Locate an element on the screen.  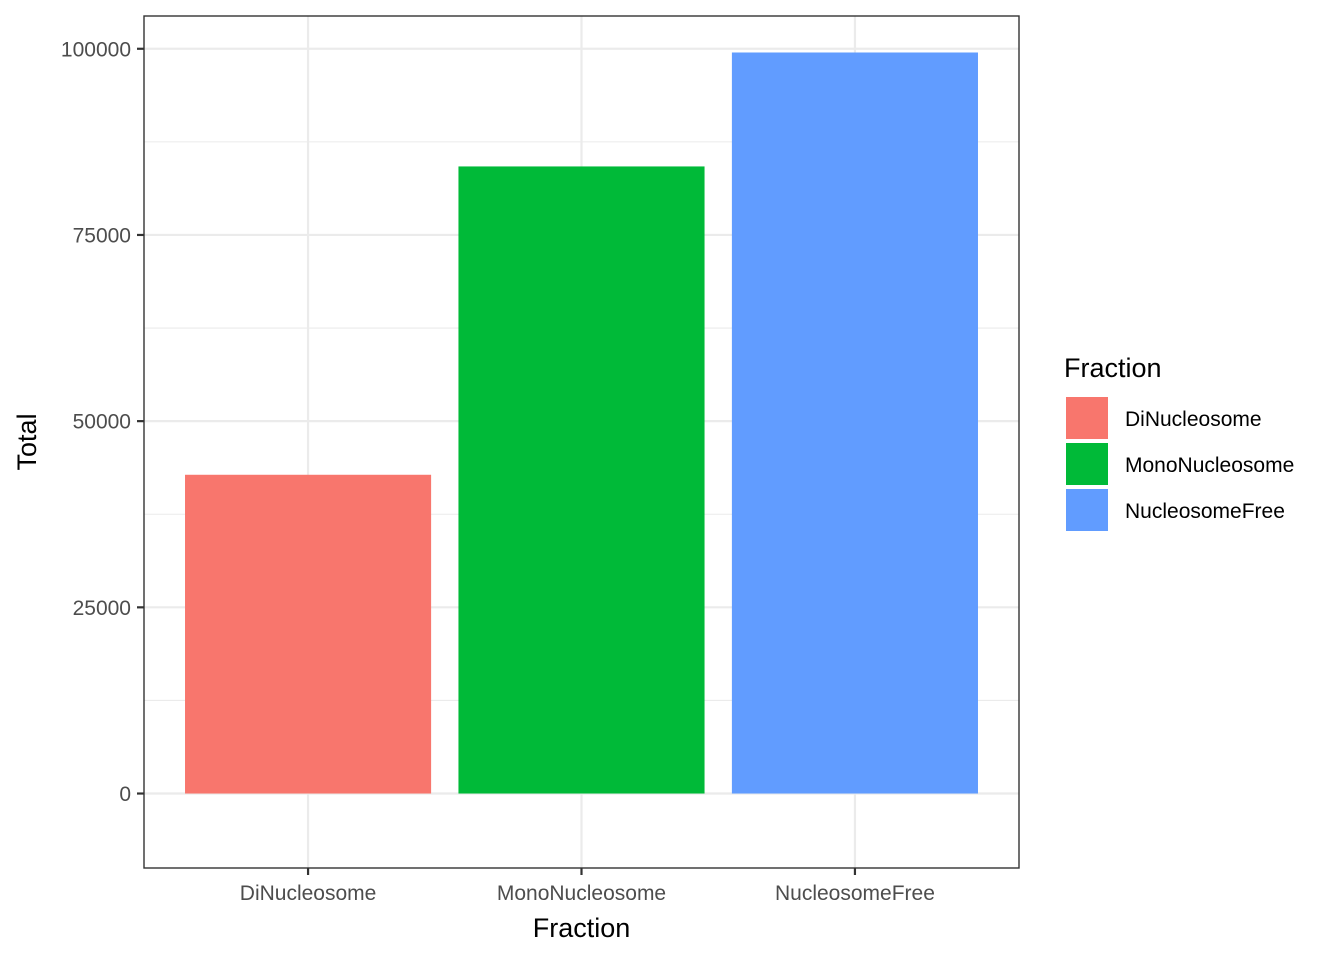
y-axis-title: Total is located at coordinates (27, 441).